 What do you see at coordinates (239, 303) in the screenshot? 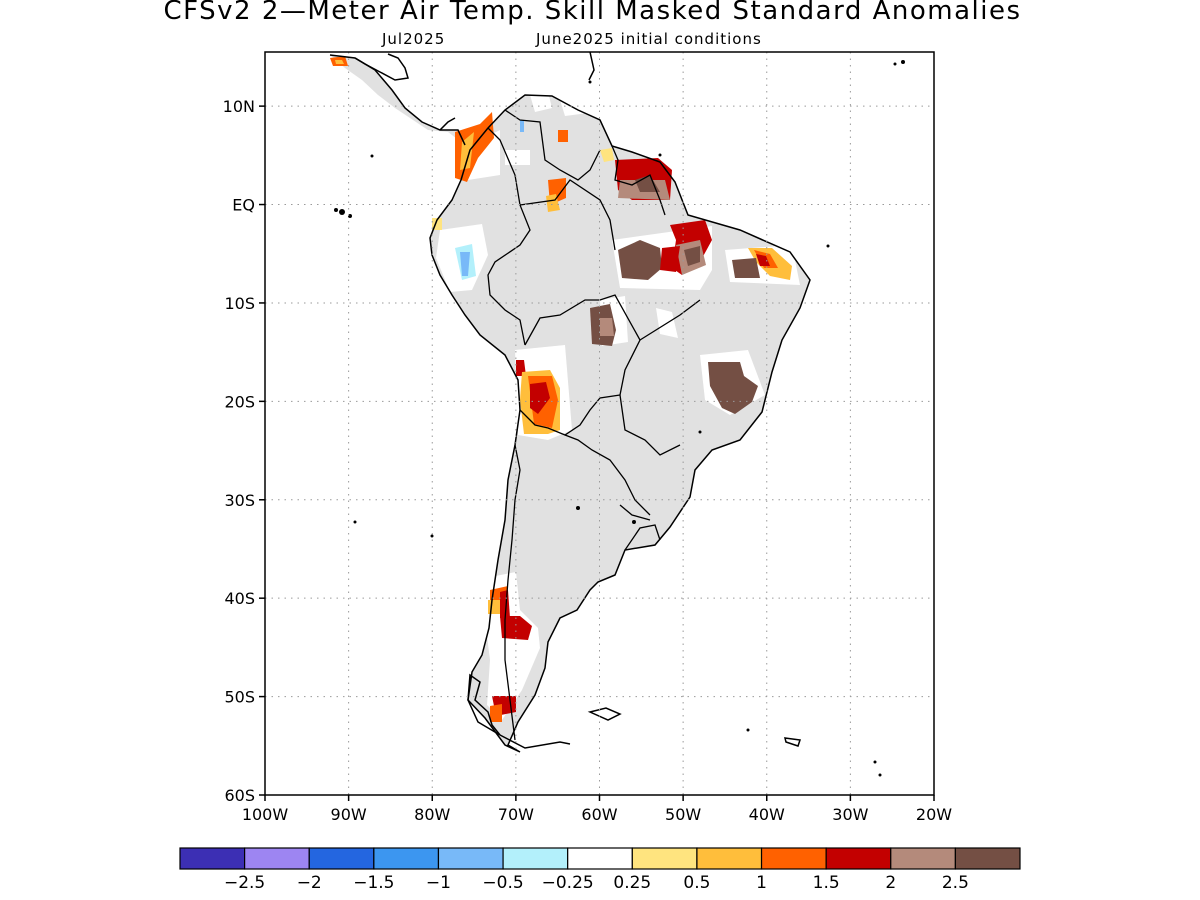
I see `lat-label: 10S` at bounding box center [239, 303].